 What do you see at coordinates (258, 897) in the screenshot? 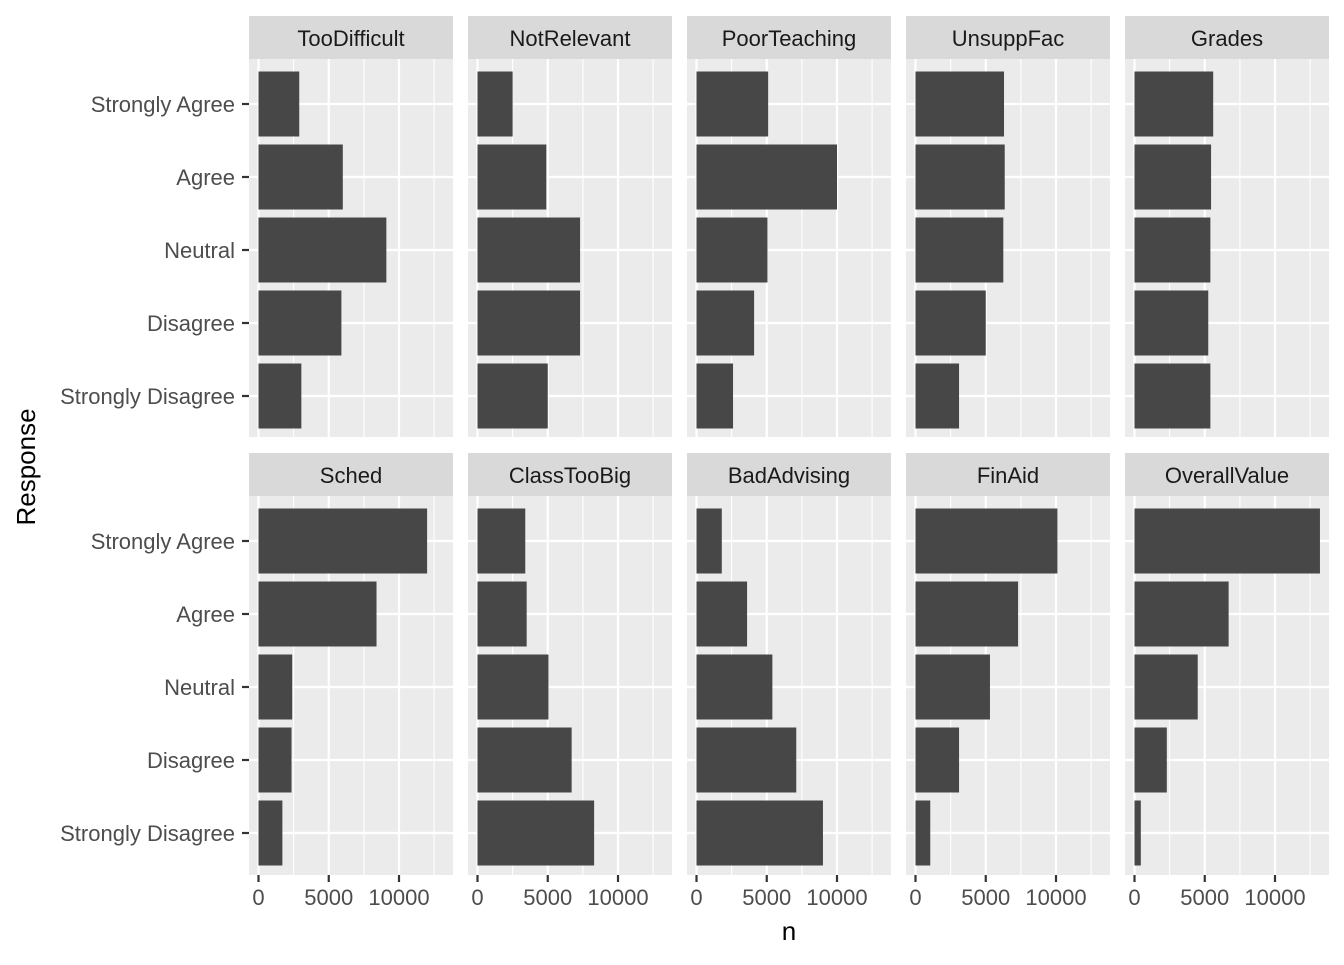
I see `x-tick-label-sched: 0` at bounding box center [258, 897].